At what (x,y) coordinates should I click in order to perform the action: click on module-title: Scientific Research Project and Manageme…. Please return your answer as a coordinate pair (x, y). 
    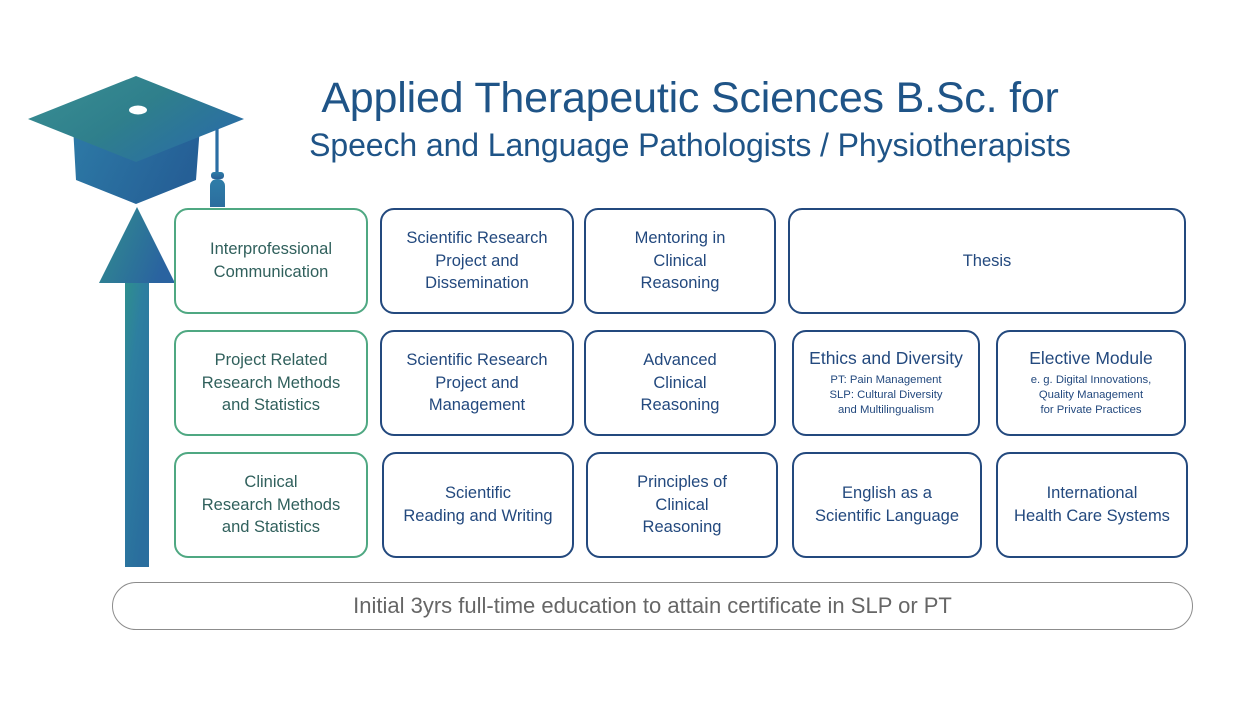
    Looking at the image, I should click on (477, 382).